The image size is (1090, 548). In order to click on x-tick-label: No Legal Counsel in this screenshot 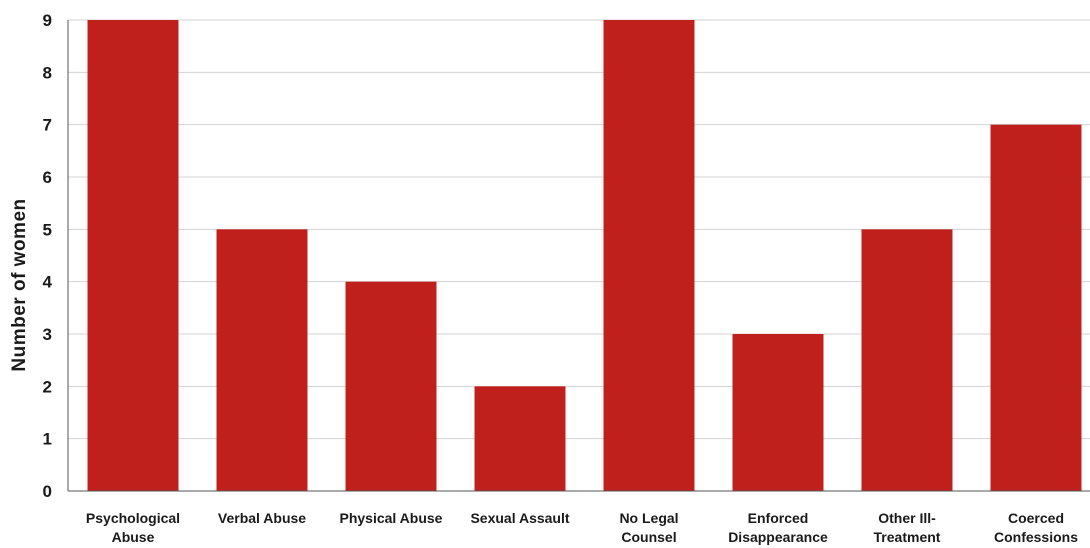, I will do `click(648, 527)`.